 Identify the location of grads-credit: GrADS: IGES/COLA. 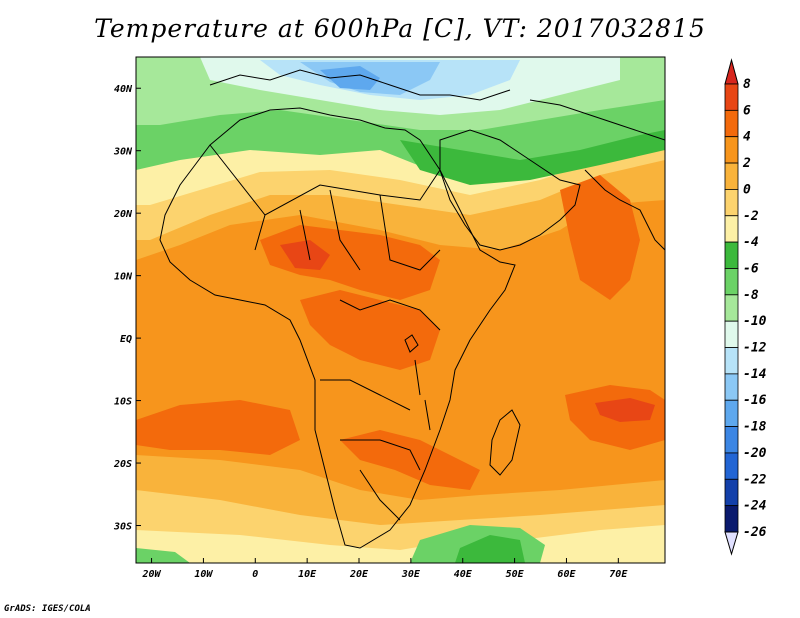
(47, 609).